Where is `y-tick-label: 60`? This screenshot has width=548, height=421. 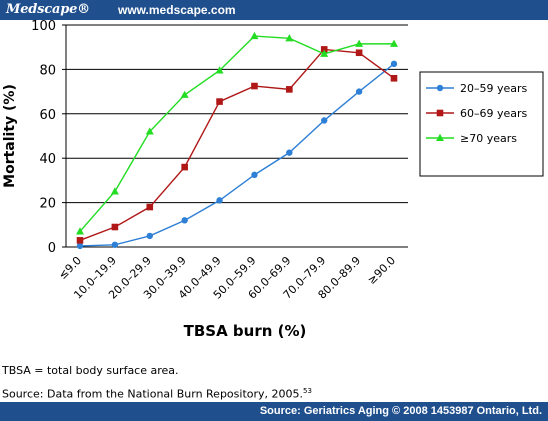 y-tick-label: 60 is located at coordinates (47, 115).